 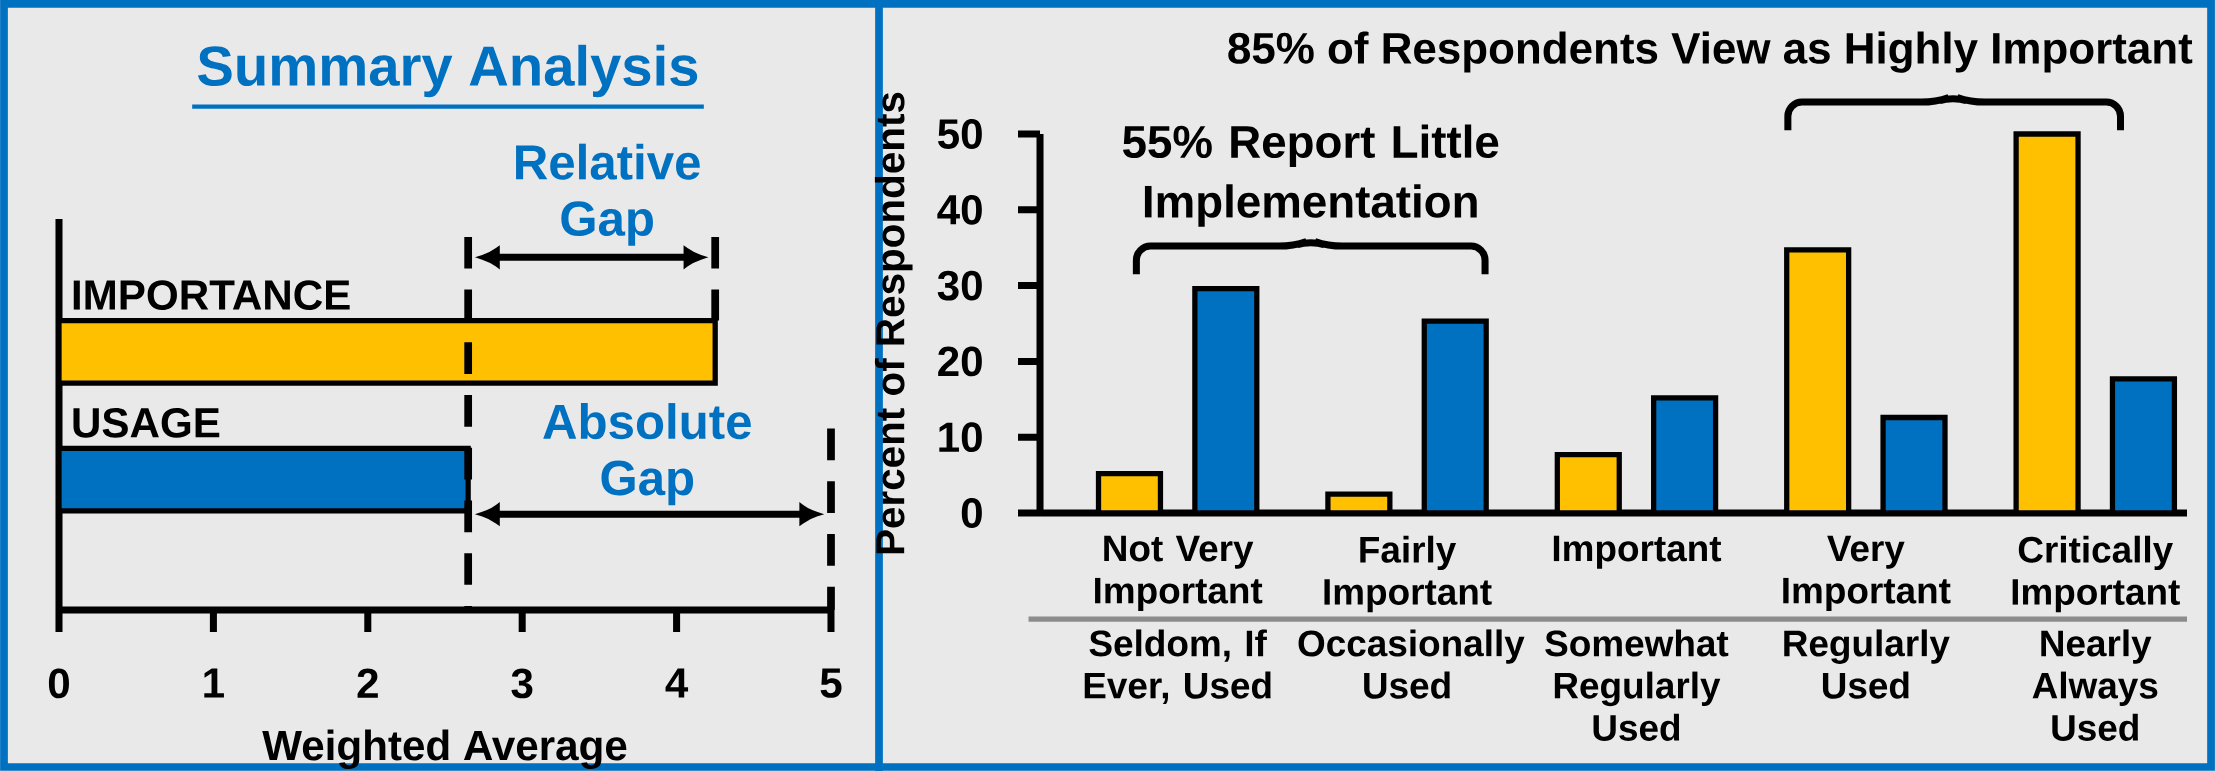 What do you see at coordinates (214, 683) in the screenshot?
I see `x-tick-label: 1` at bounding box center [214, 683].